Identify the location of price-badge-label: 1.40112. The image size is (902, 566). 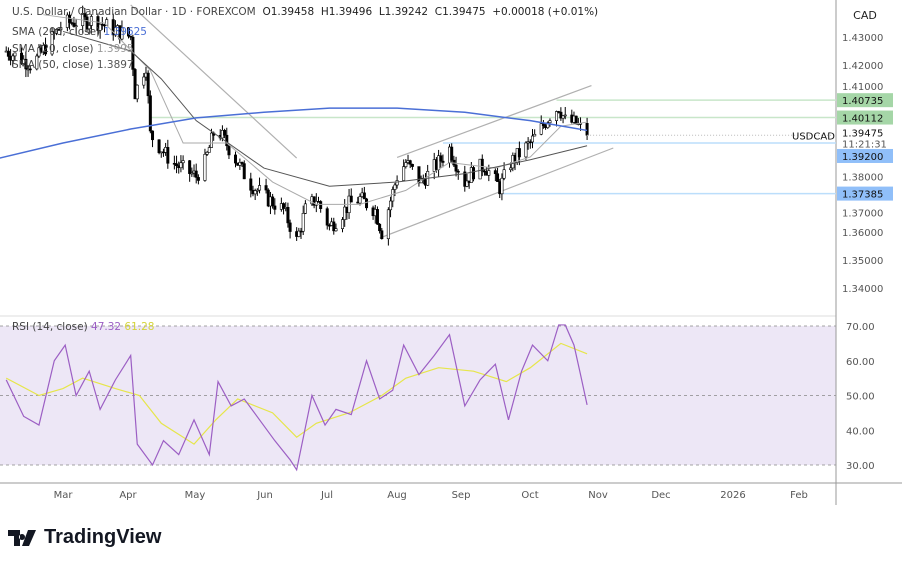
(862, 119).